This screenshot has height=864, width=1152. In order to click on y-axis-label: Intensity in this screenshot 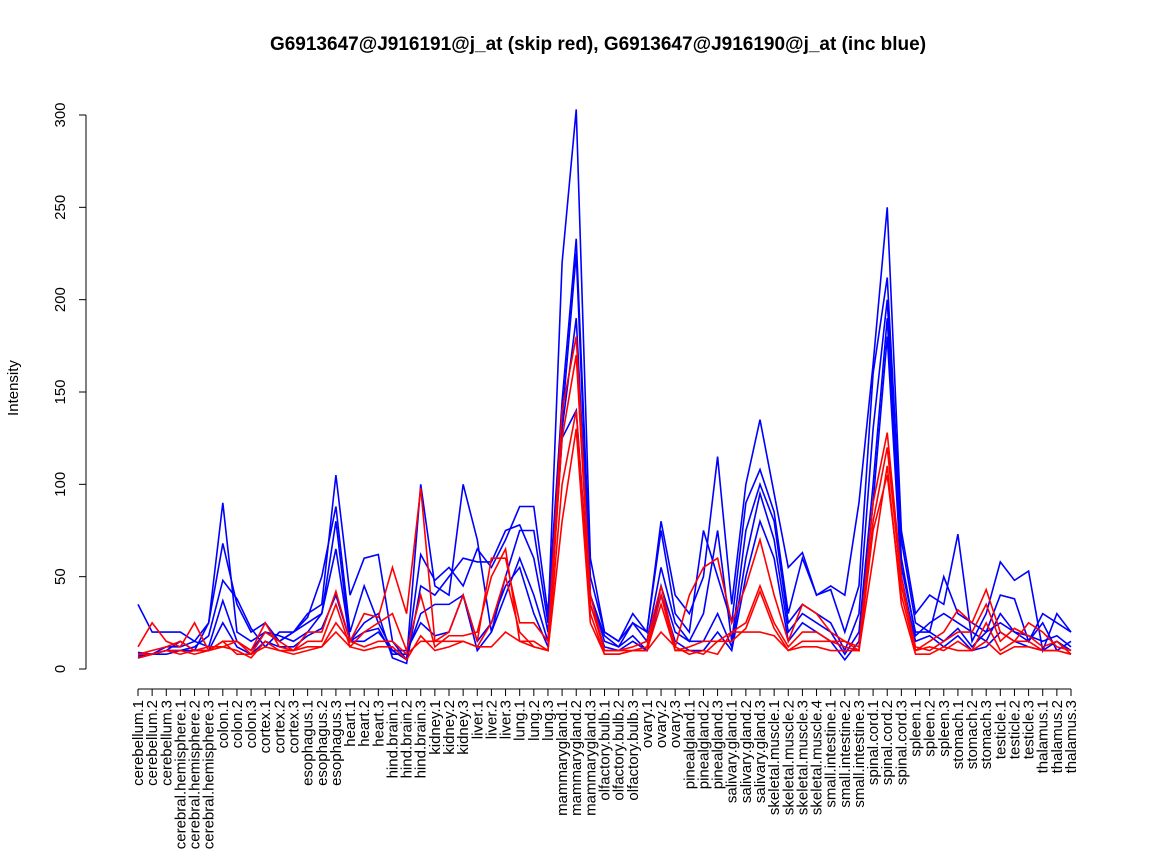, I will do `click(13, 388)`.